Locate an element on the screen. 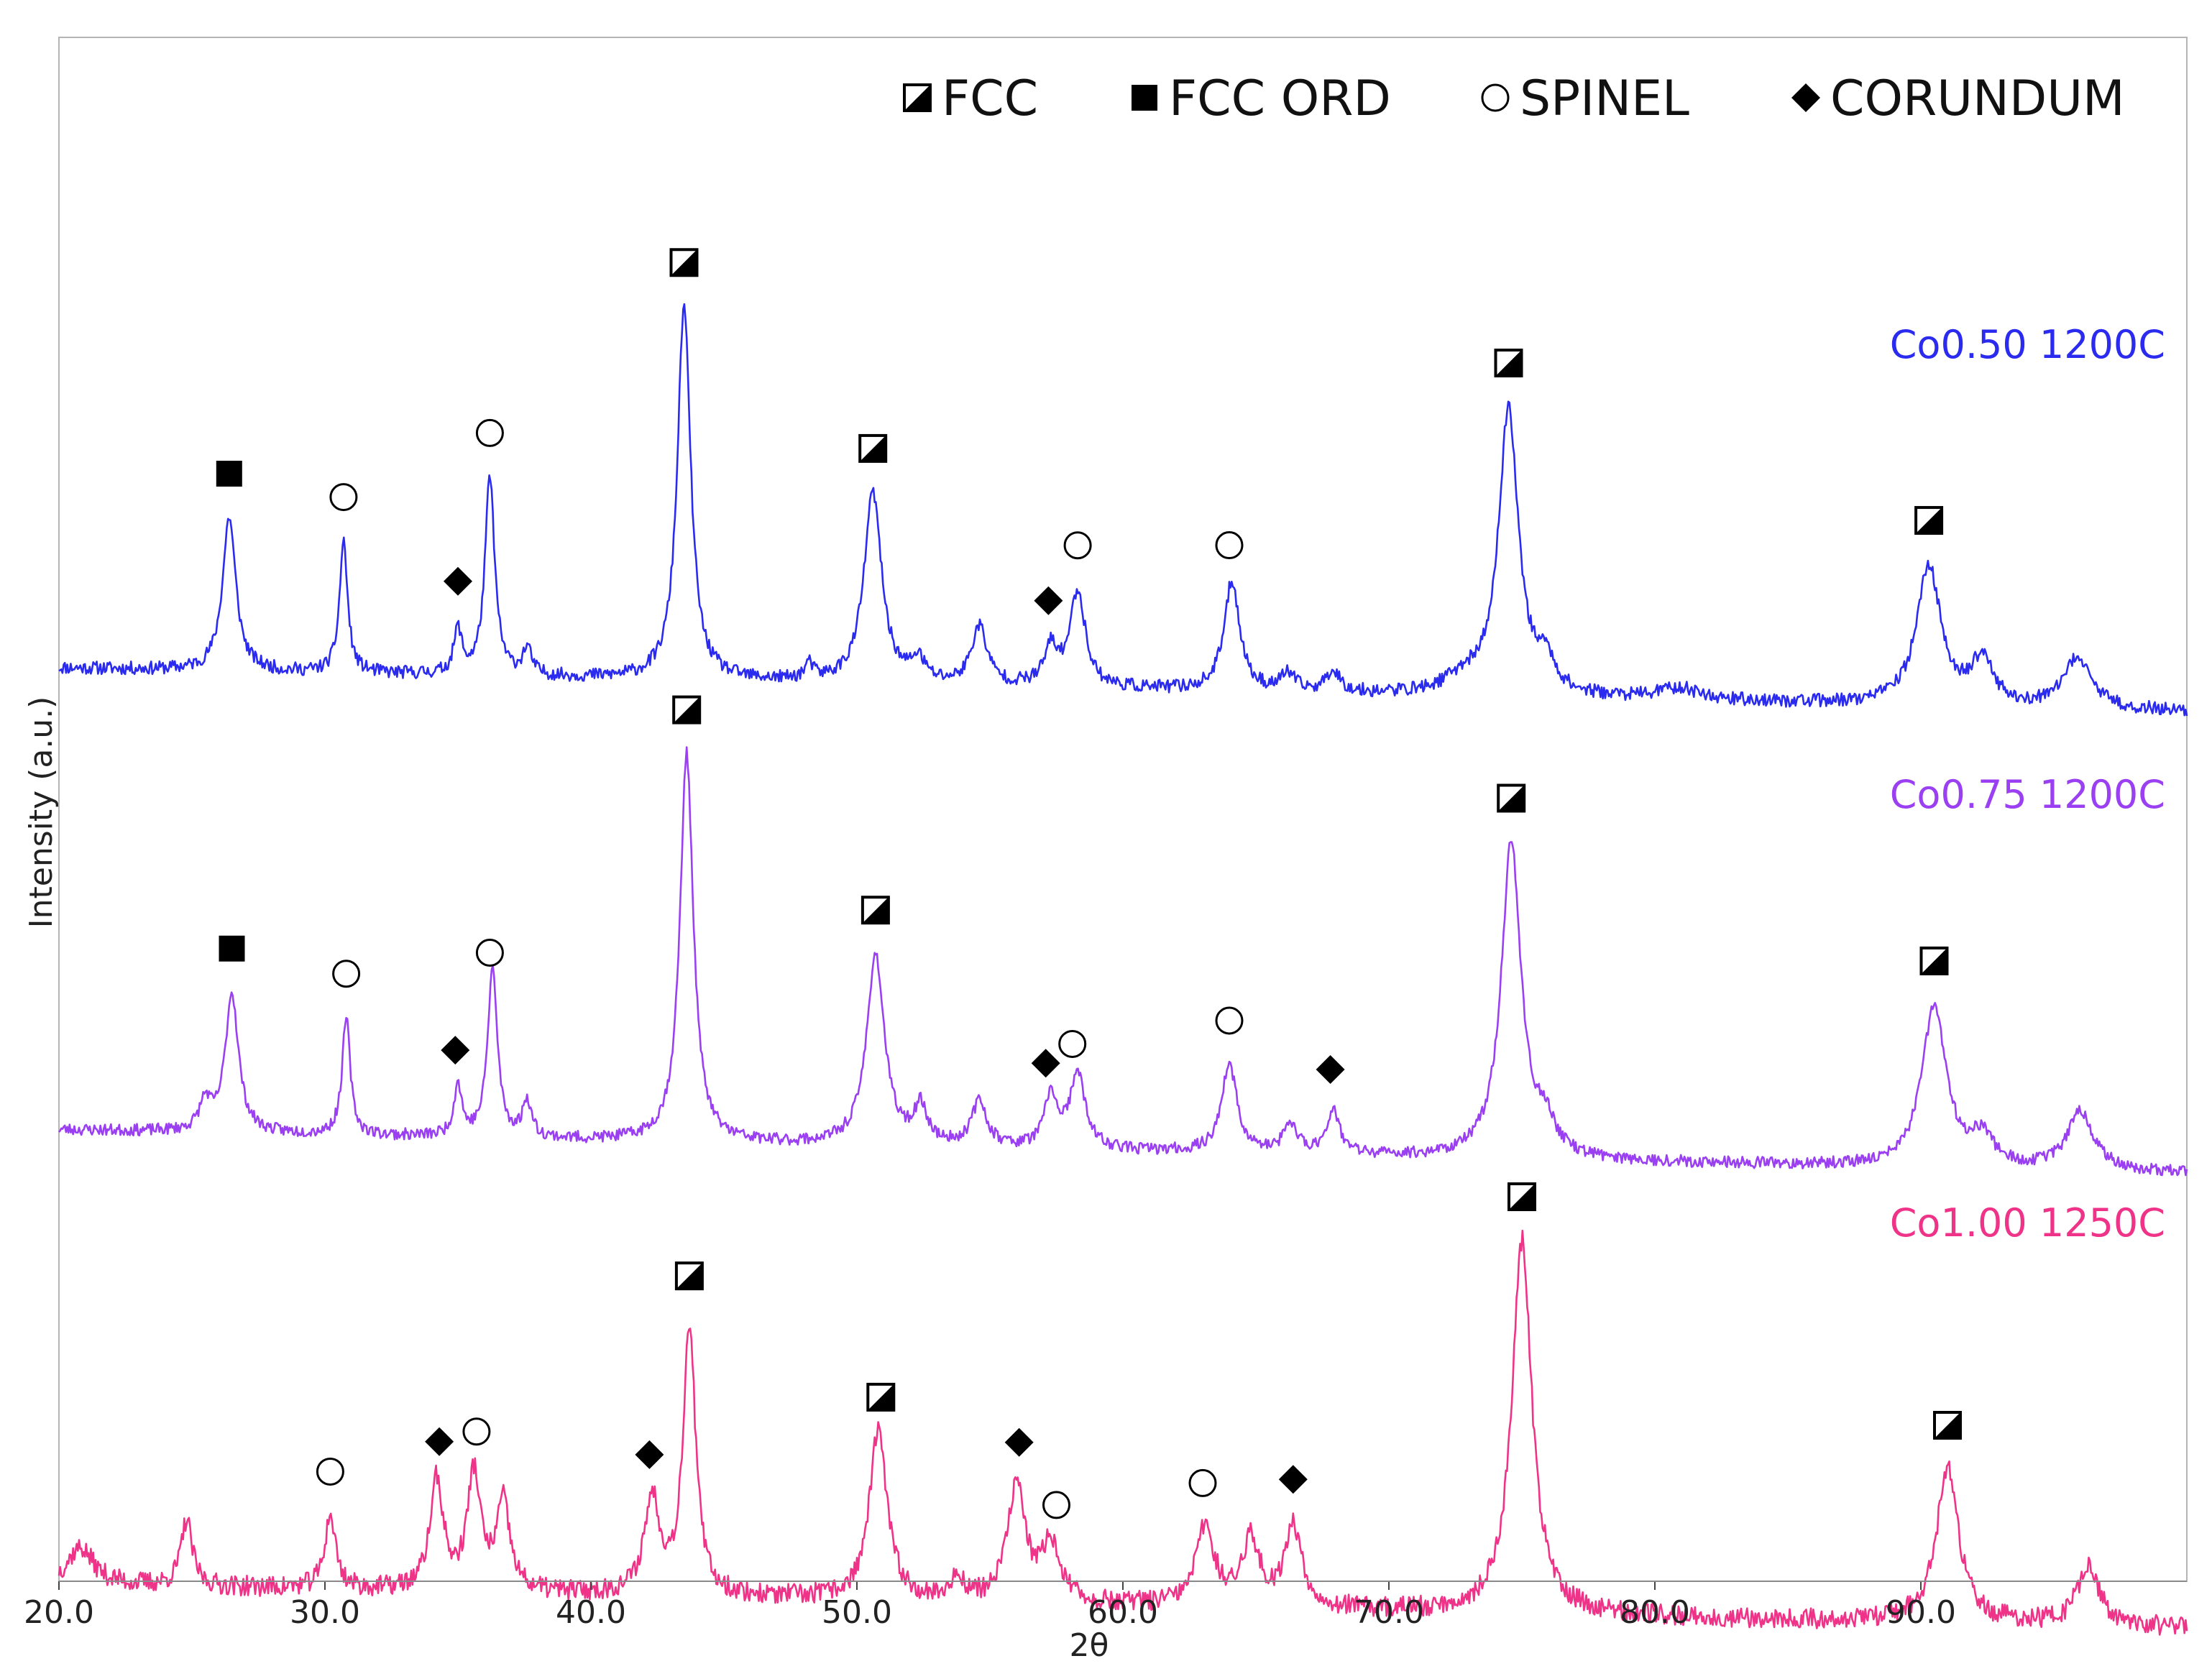  x-tick-label: 70.0 is located at coordinates (1389, 1612).